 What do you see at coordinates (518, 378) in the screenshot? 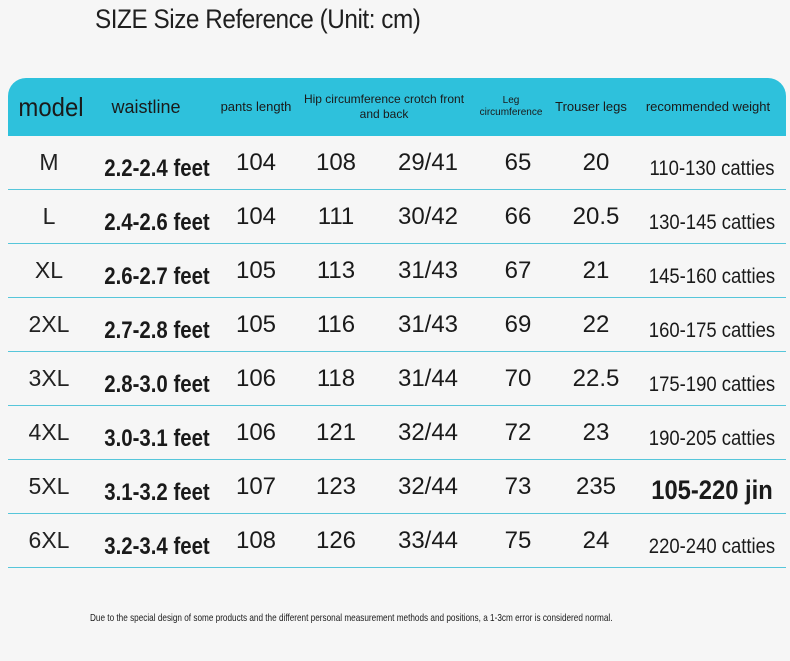
I see `cell-leg-circumference: 70` at bounding box center [518, 378].